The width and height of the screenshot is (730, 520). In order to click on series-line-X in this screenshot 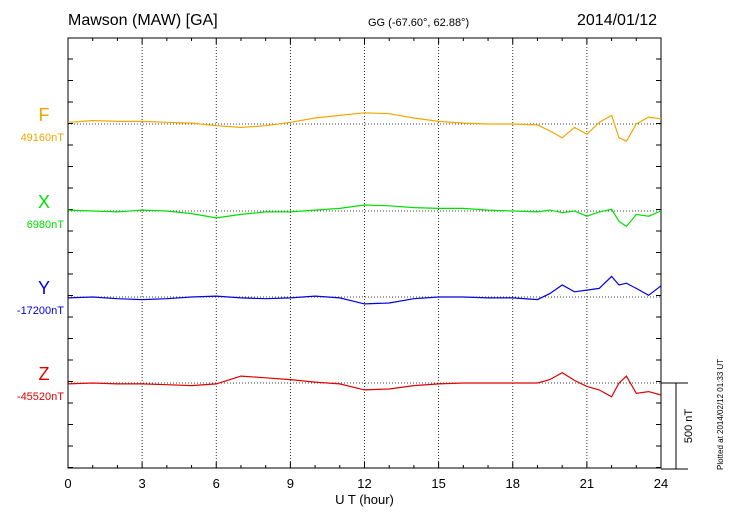, I will do `click(364, 216)`.